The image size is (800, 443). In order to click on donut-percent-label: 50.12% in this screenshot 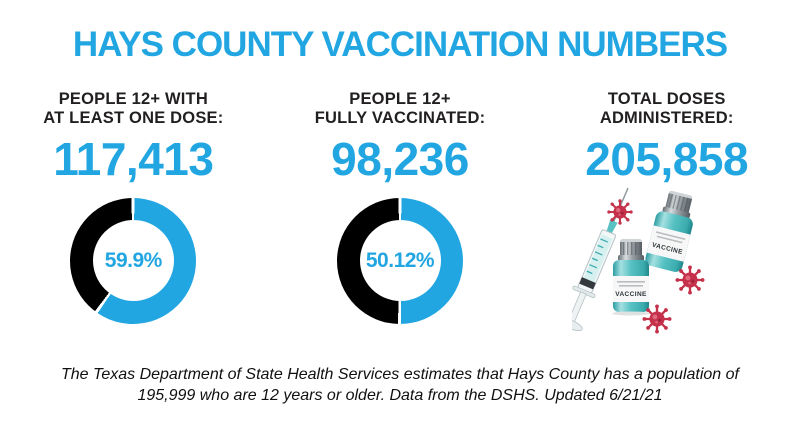, I will do `click(400, 260)`.